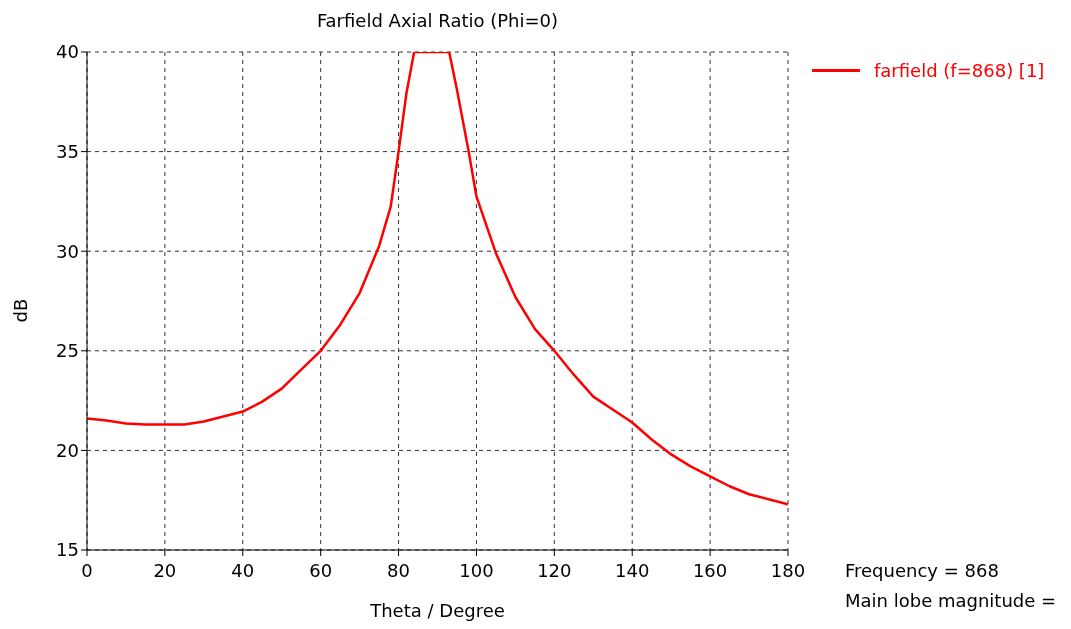 This screenshot has width=1071, height=629. I want to click on x-tick-label: 60, so click(321, 570).